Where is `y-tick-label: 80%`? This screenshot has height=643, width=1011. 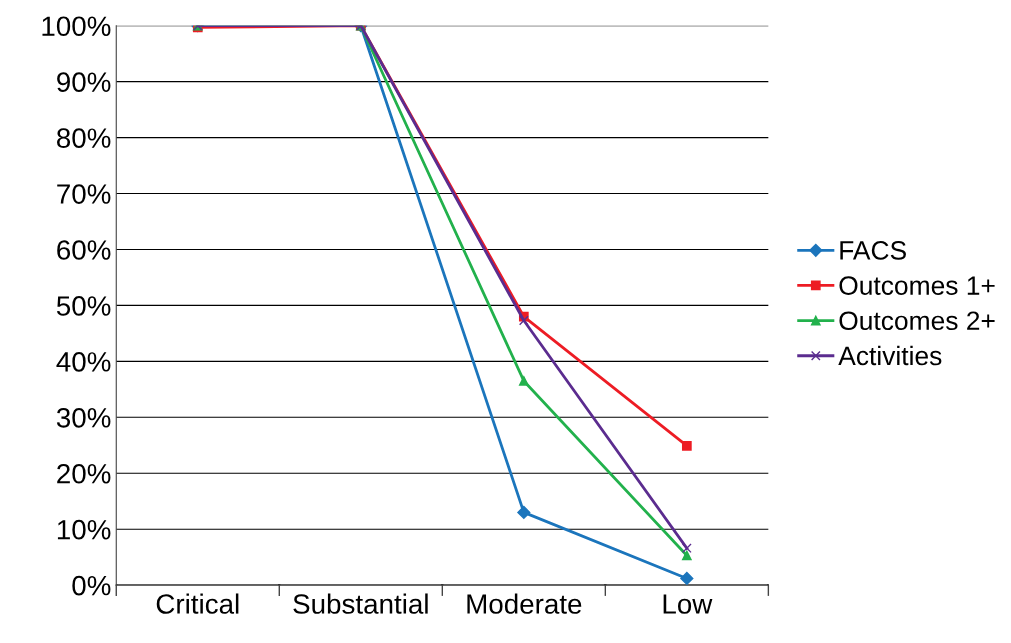 y-tick-label: 80% is located at coordinates (84, 138).